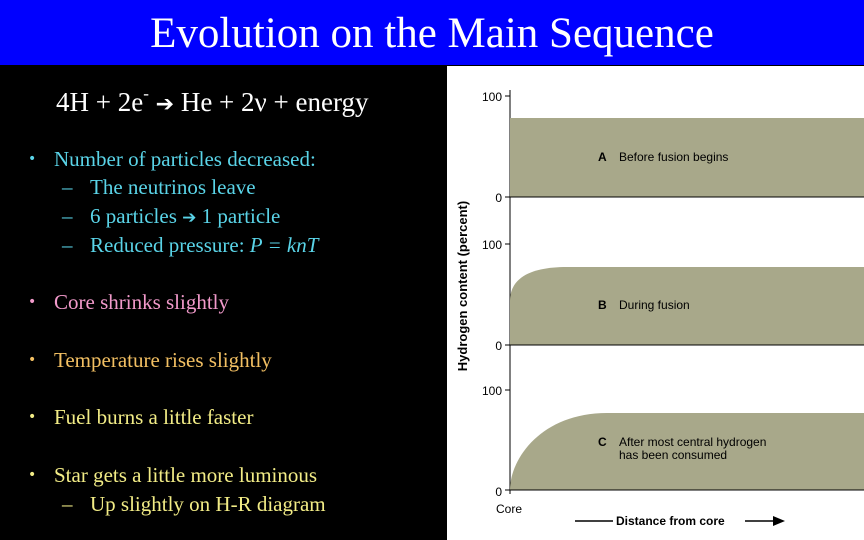 The image size is (864, 540). Describe the element at coordinates (241, 216) in the screenshot. I see `particles-after: 1 particle` at that location.